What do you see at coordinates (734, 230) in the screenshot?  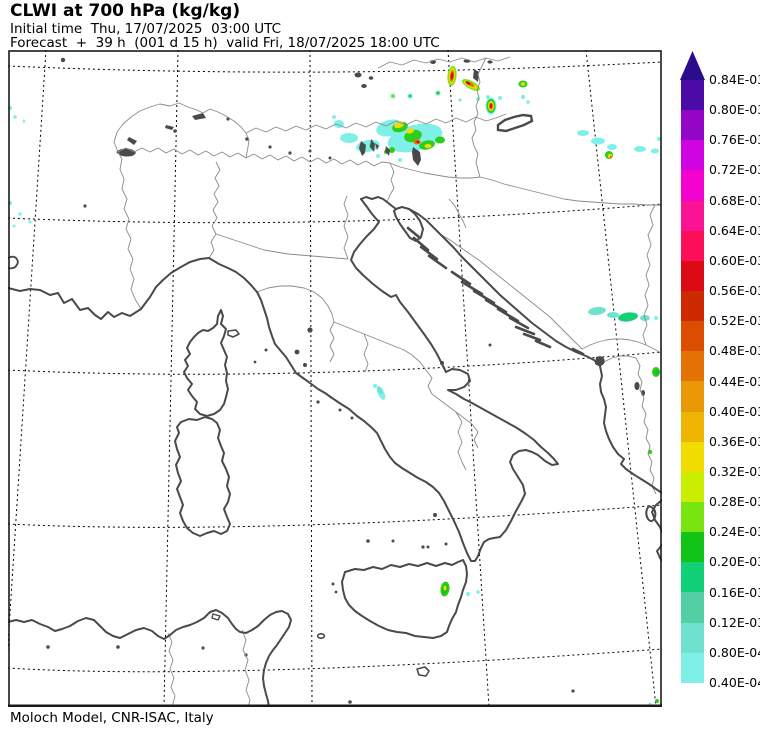 I see `colorbar-tick-label: 0.64E-03` at bounding box center [734, 230].